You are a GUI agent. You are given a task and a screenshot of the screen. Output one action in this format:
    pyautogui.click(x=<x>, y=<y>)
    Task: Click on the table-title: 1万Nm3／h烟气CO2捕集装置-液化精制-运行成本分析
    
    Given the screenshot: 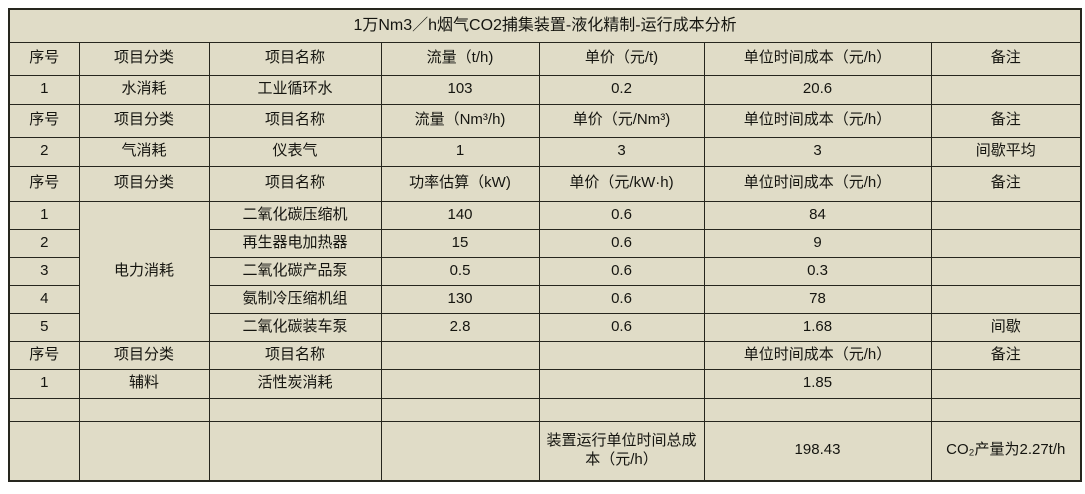 What is the action you would take?
    pyautogui.click(x=545, y=25)
    